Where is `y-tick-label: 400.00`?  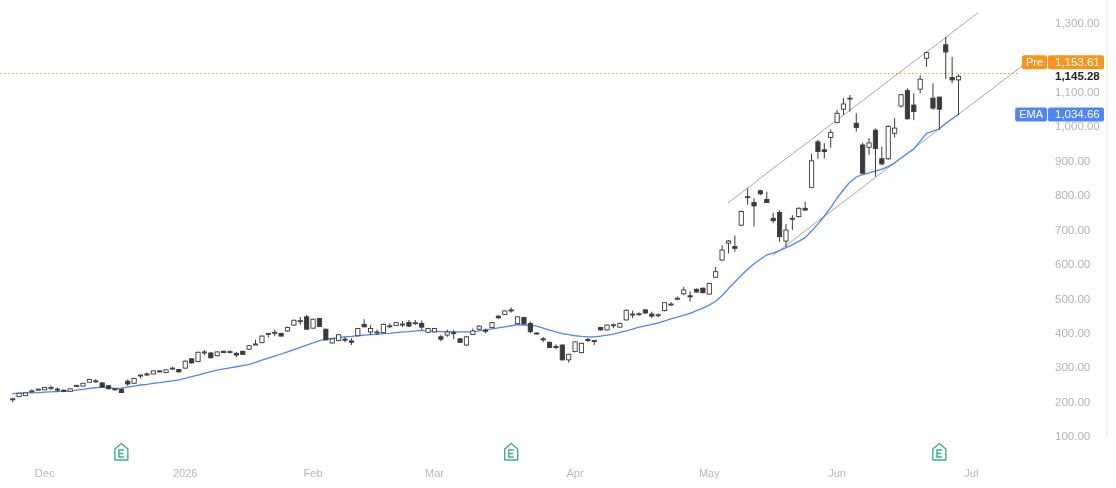
y-tick-label: 400.00 is located at coordinates (1073, 332).